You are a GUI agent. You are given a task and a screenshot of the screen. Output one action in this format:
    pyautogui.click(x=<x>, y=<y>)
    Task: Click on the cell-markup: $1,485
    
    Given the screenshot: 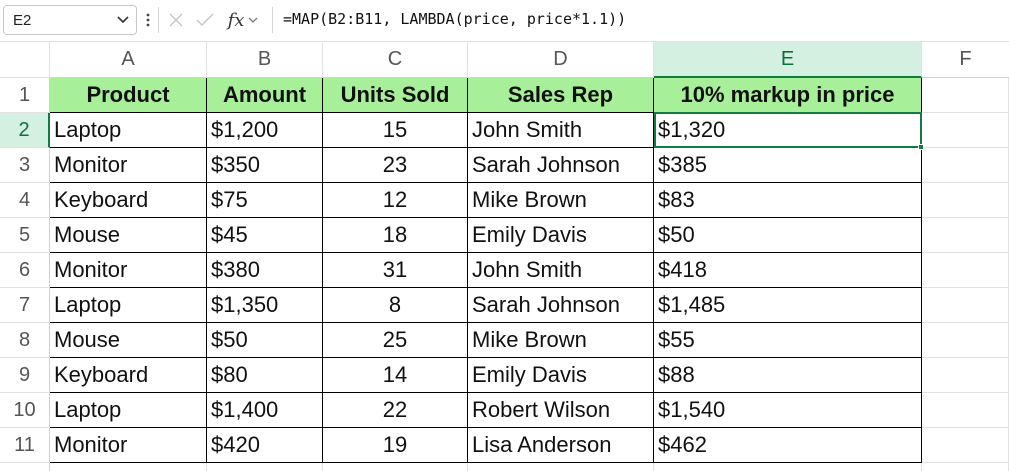 What is the action you would take?
    pyautogui.click(x=788, y=305)
    